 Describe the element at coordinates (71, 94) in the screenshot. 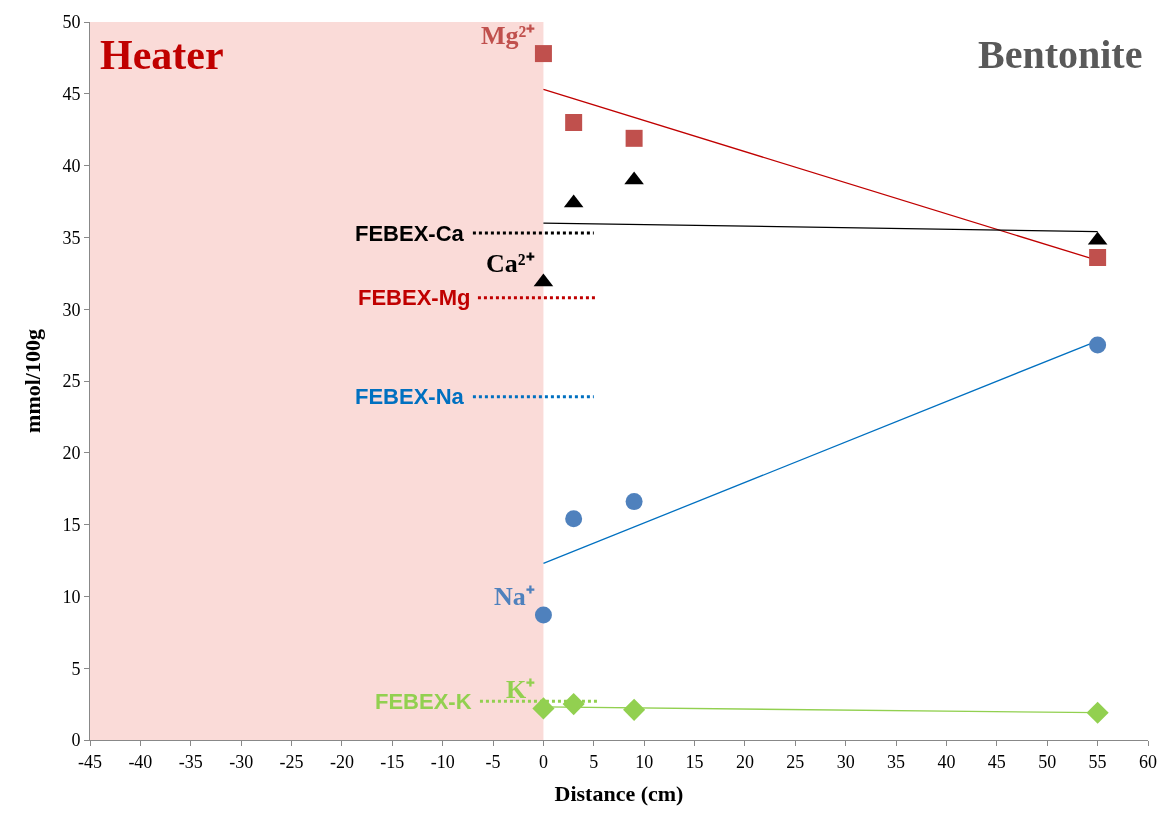

I see `y-tick-label: 45` at that location.